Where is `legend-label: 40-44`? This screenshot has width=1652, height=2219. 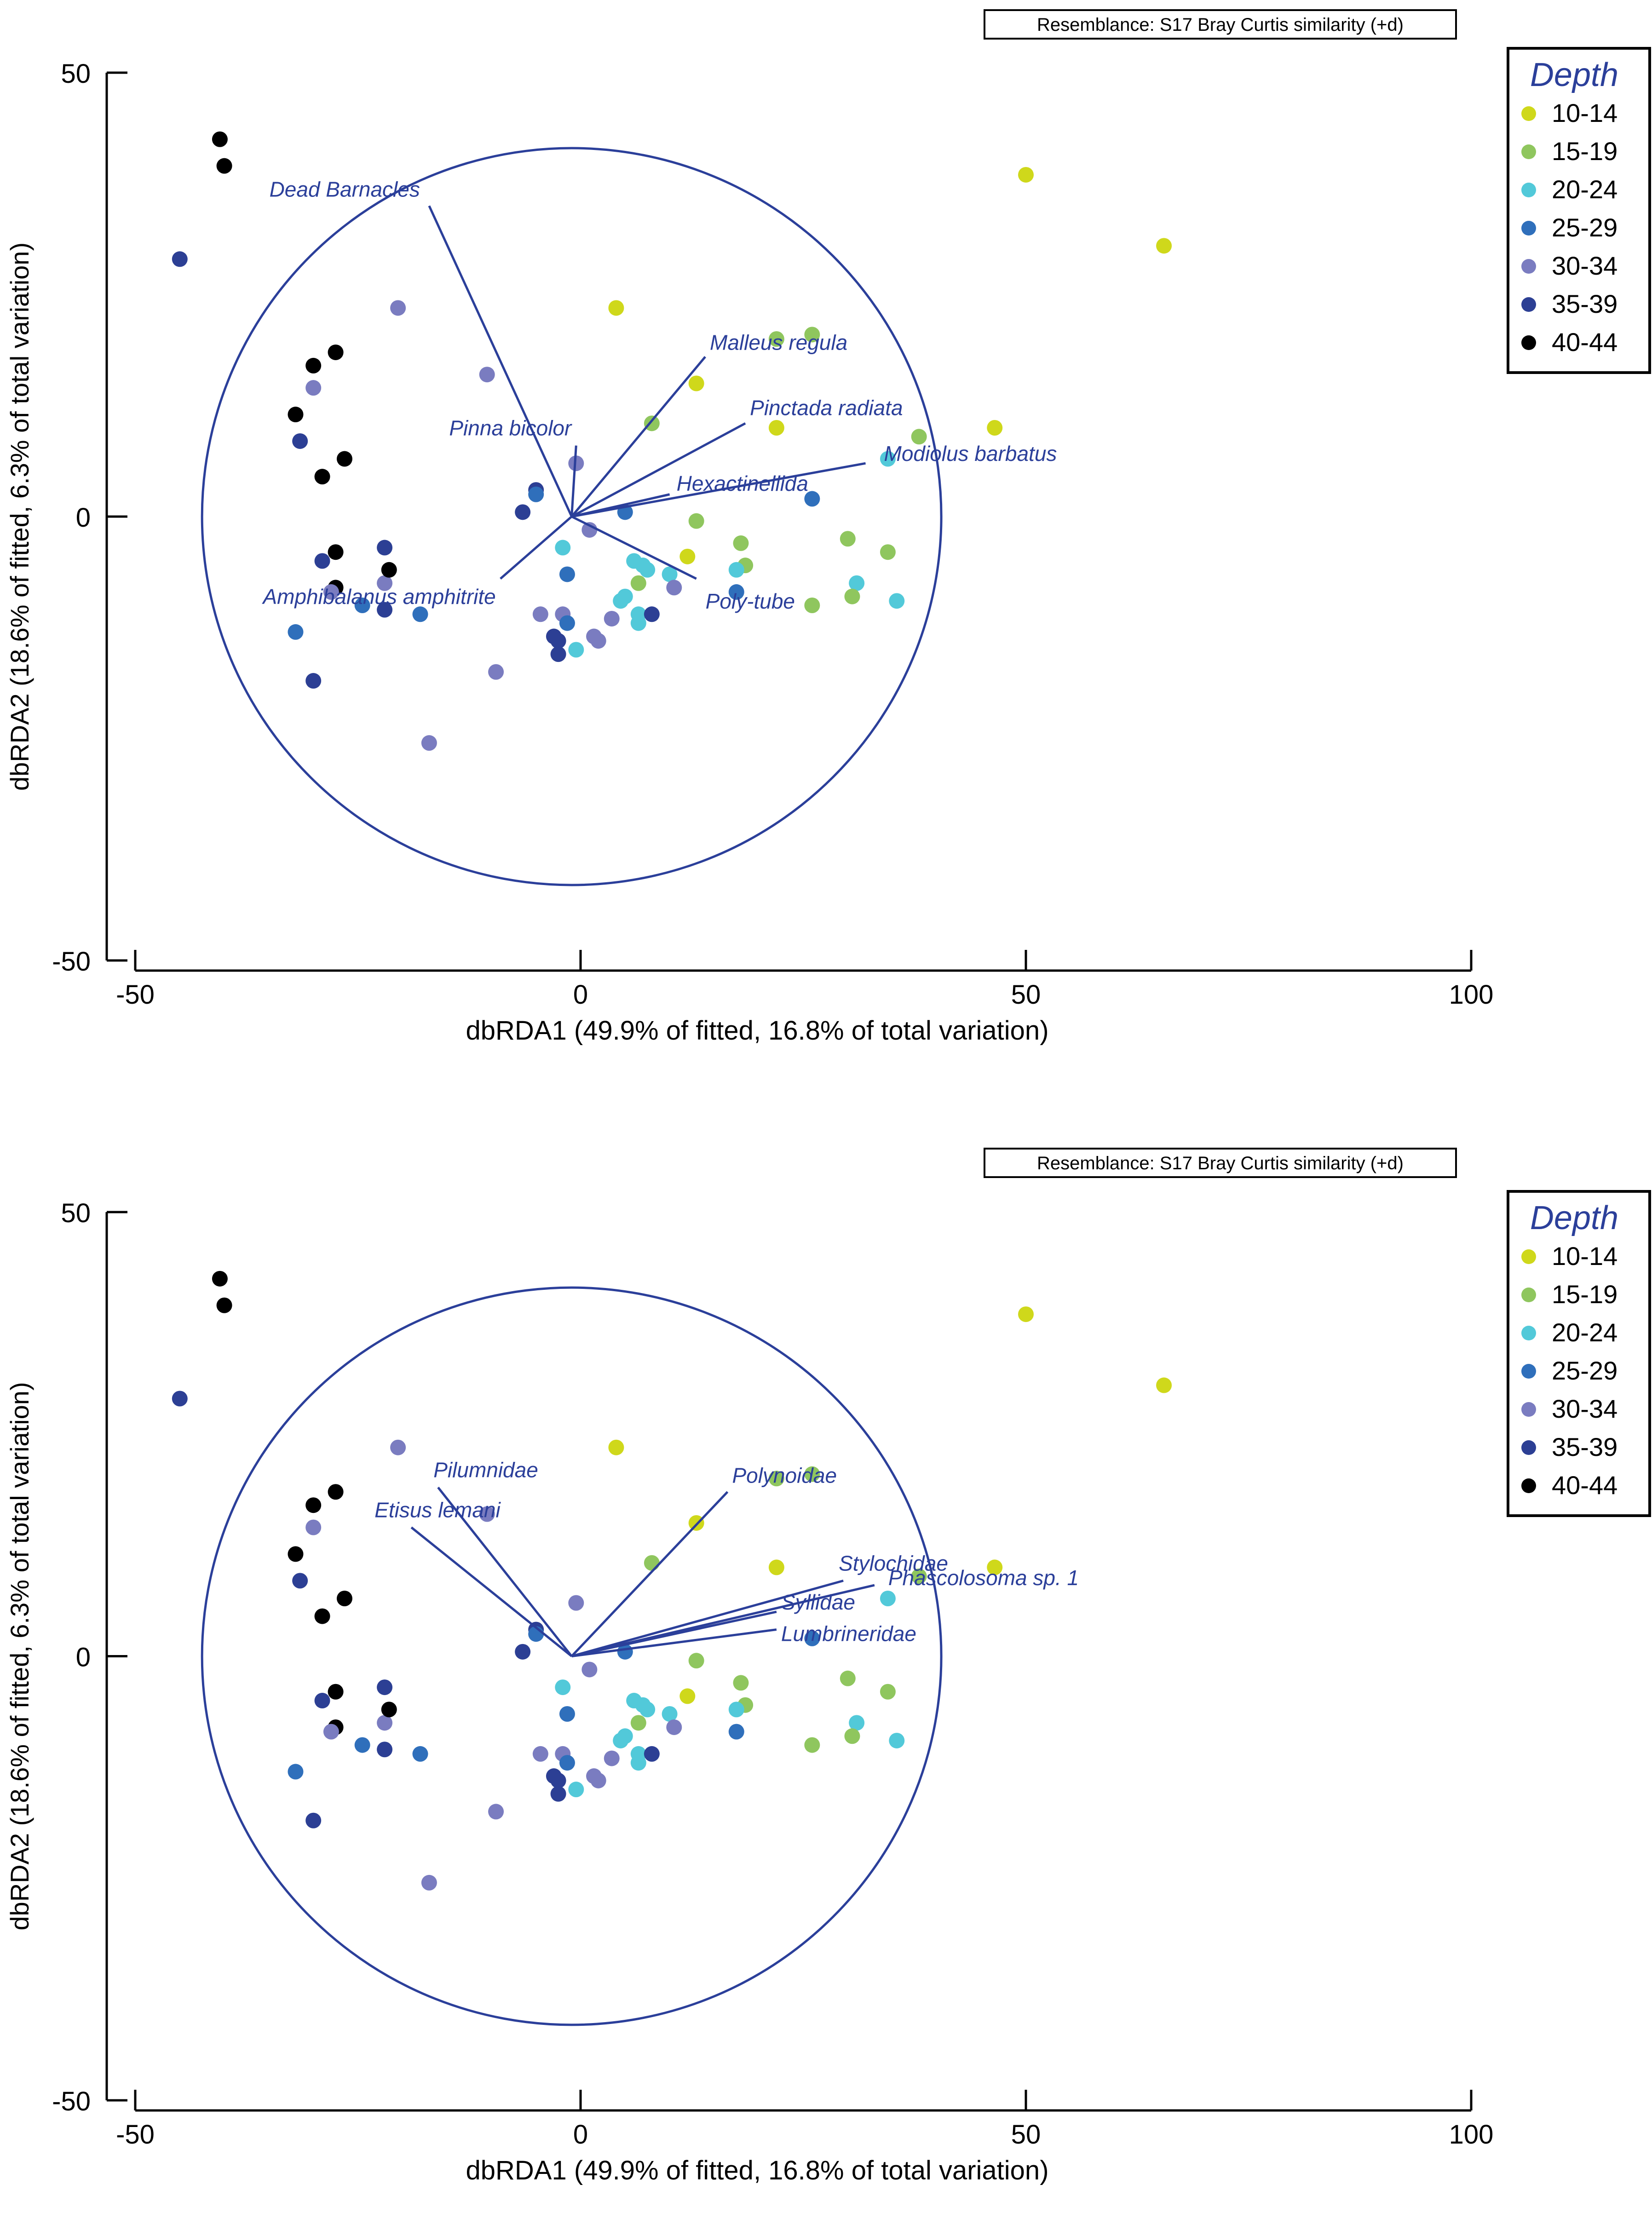
legend-label: 40-44 is located at coordinates (1584, 1485).